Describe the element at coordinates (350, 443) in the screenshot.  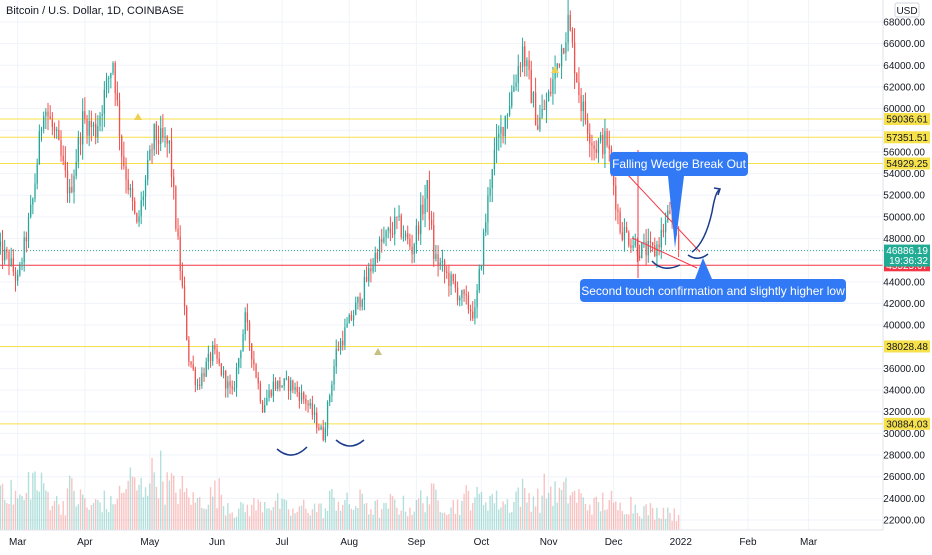
I see `double-bottom-arc-right` at that location.